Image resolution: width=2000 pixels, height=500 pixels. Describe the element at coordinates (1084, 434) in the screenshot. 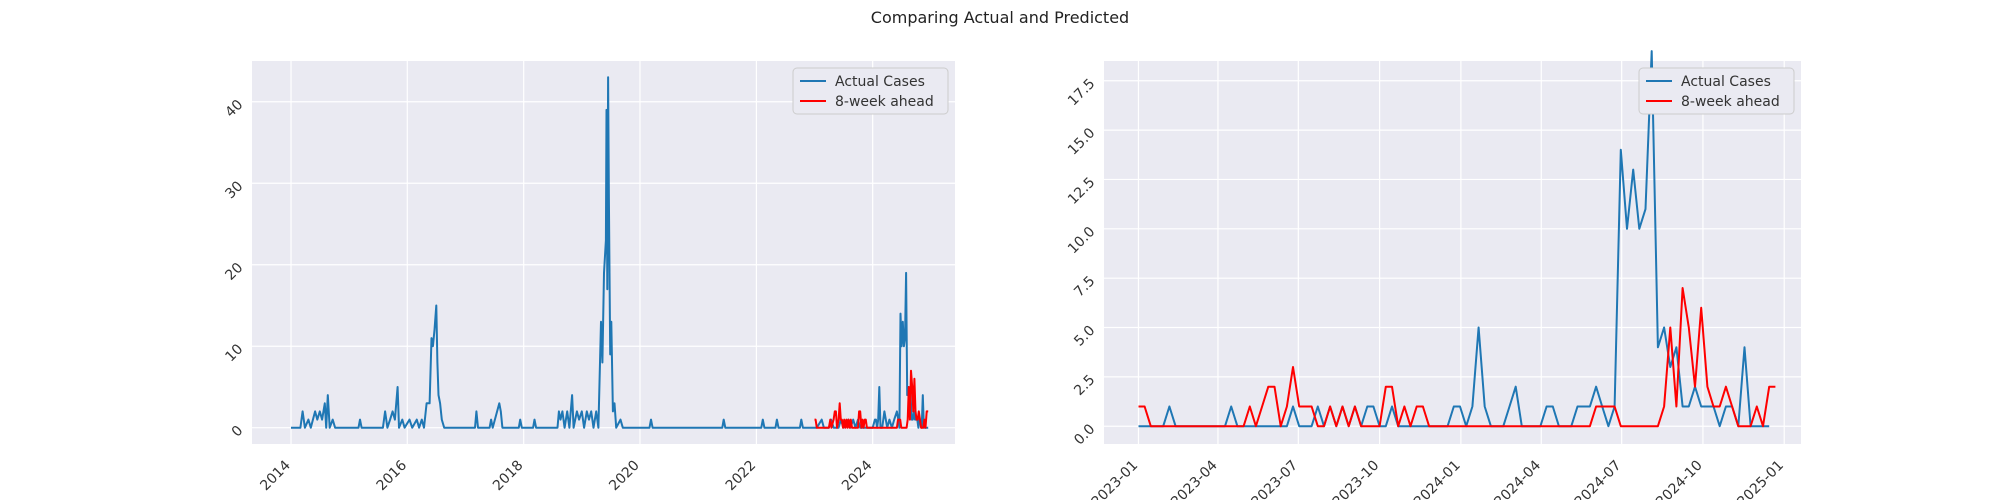

I see `y-tick-label: 0.0` at that location.